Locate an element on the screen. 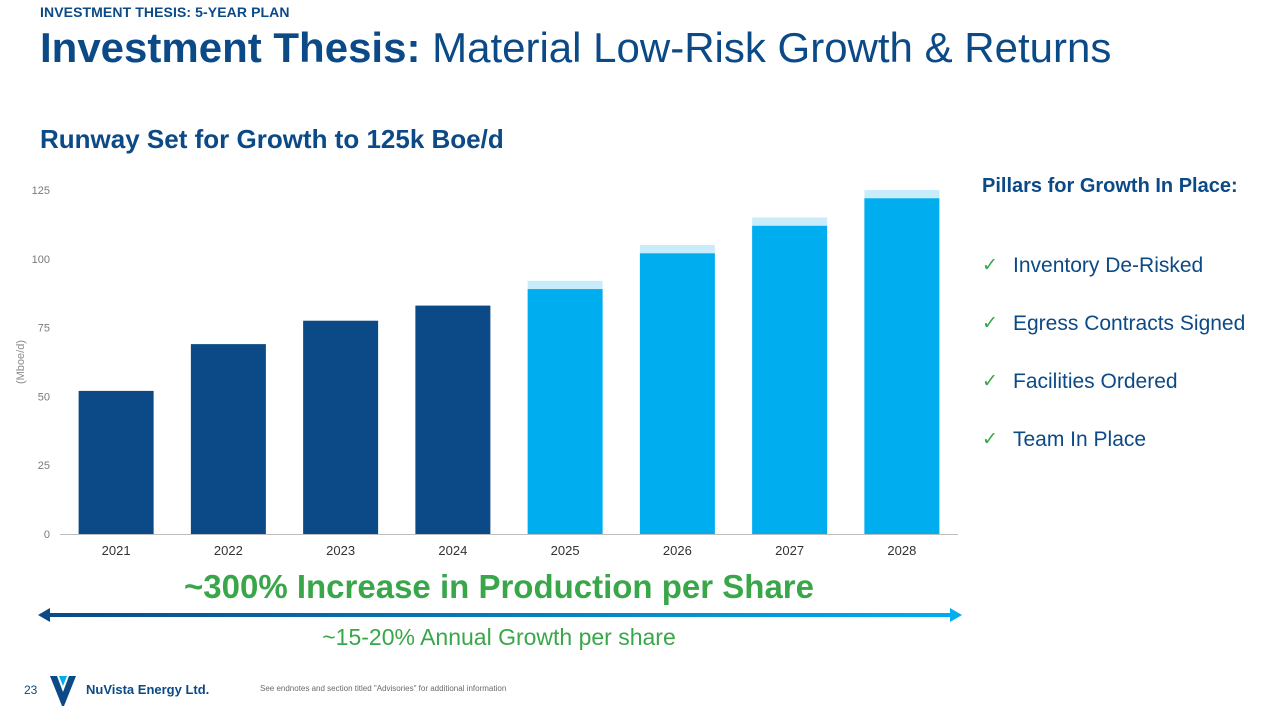 This screenshot has height=720, width=1280. pillar-label: Egress Contracts Signed is located at coordinates (1129, 323).